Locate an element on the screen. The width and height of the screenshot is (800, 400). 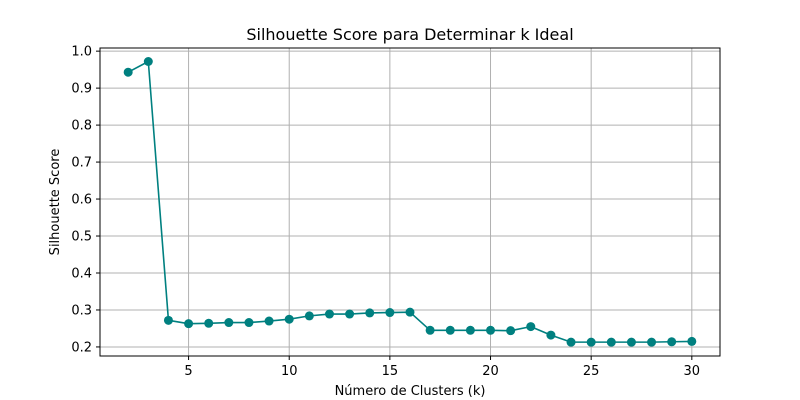
y-tick-label: 0.6 is located at coordinates (81, 200).